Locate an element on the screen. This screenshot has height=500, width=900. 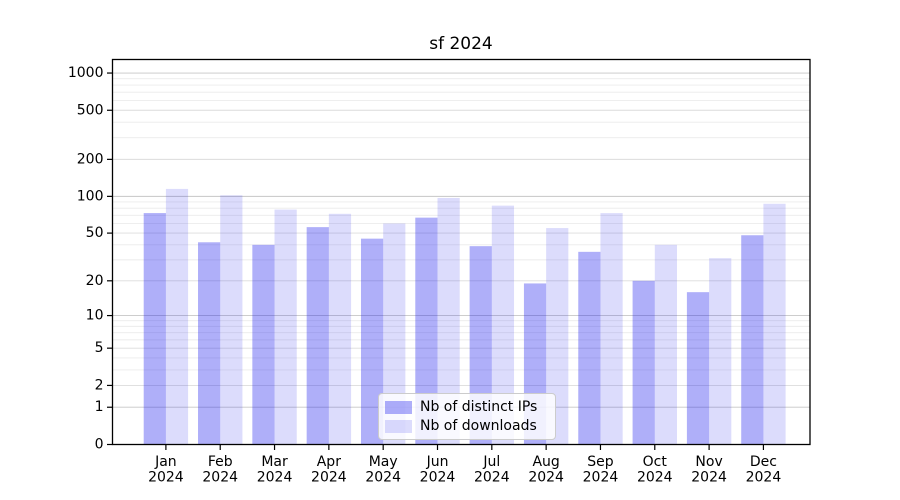
legend-item-distinct-ips: Nb of distinct IPs is located at coordinates (467, 407).